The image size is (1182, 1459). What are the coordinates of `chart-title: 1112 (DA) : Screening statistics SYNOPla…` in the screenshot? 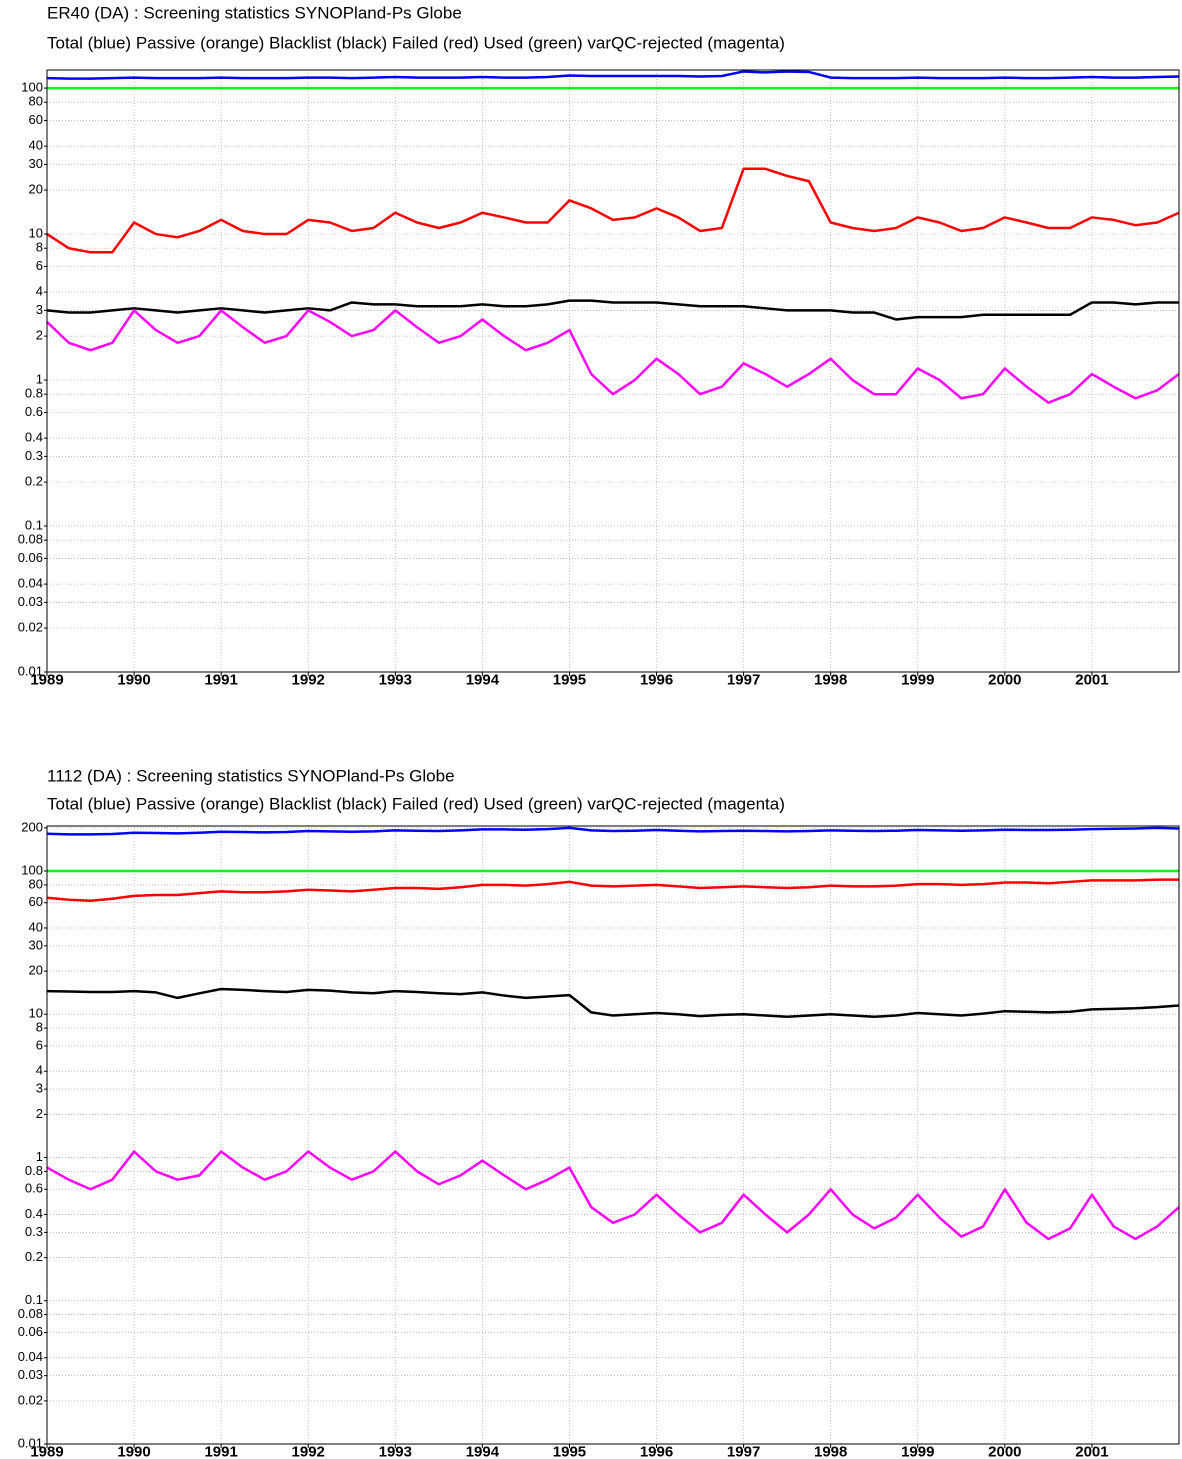 It's located at (251, 775).